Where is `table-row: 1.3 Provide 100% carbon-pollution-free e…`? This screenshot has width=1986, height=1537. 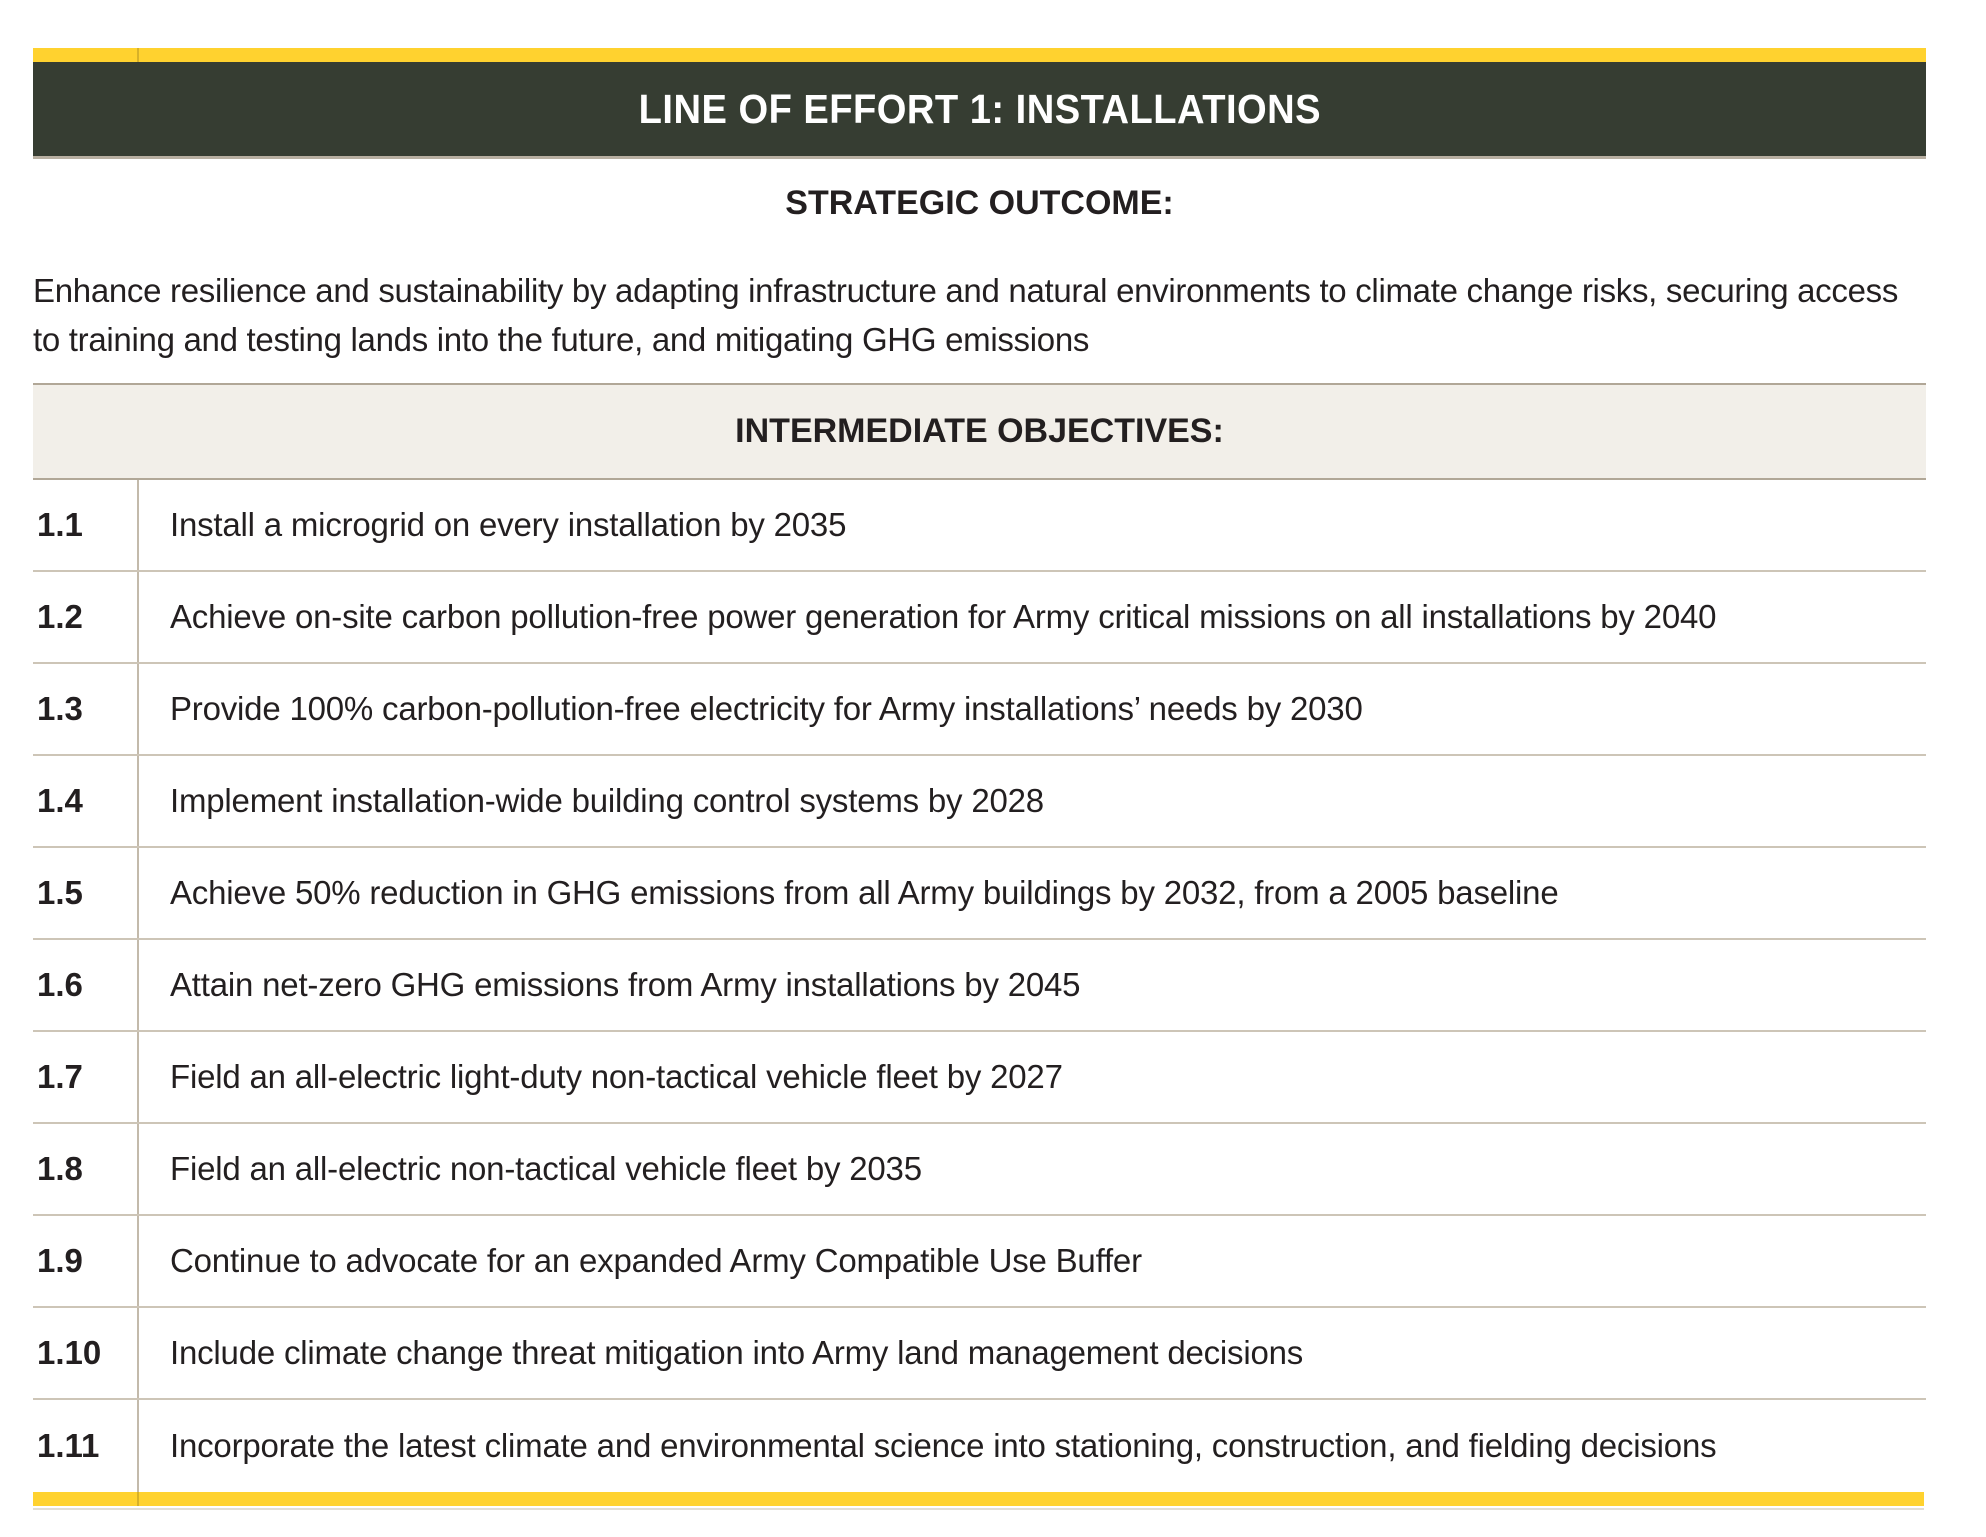
table-row: 1.3 Provide 100% carbon-pollution-free e… is located at coordinates (979, 710).